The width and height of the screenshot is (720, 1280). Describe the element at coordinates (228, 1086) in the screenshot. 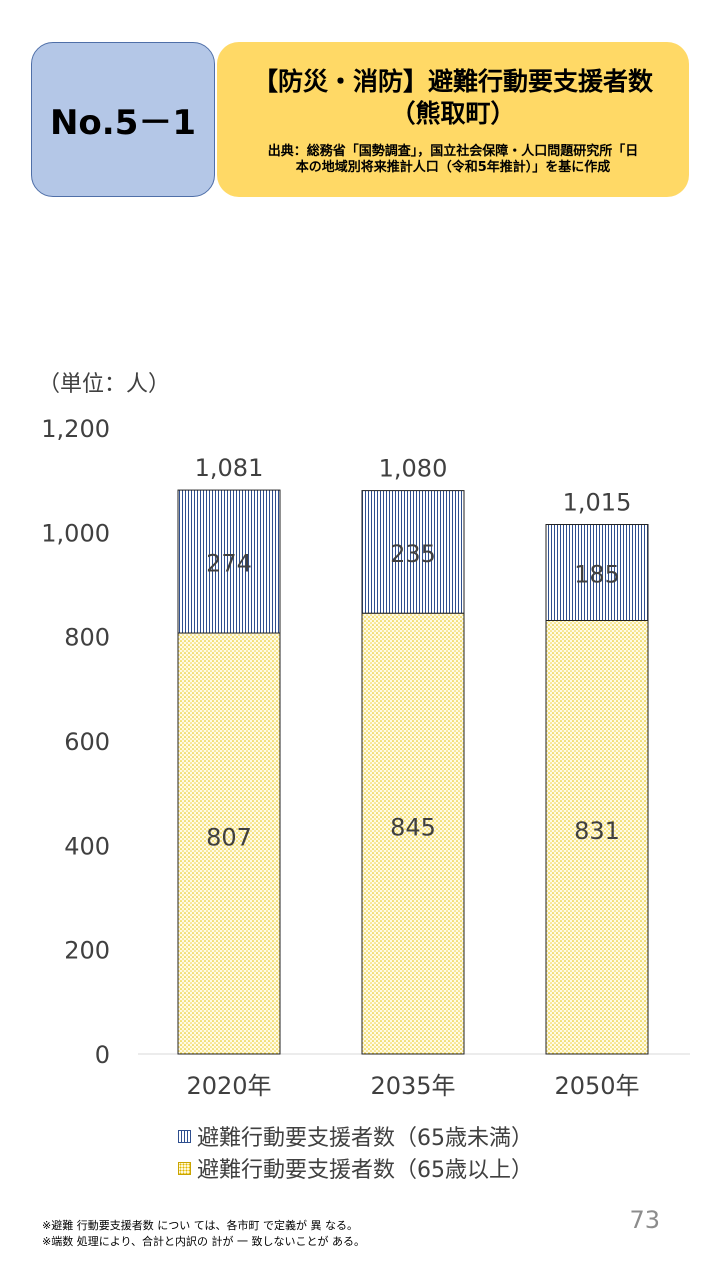

I see `x-tick-label: 2020年` at that location.